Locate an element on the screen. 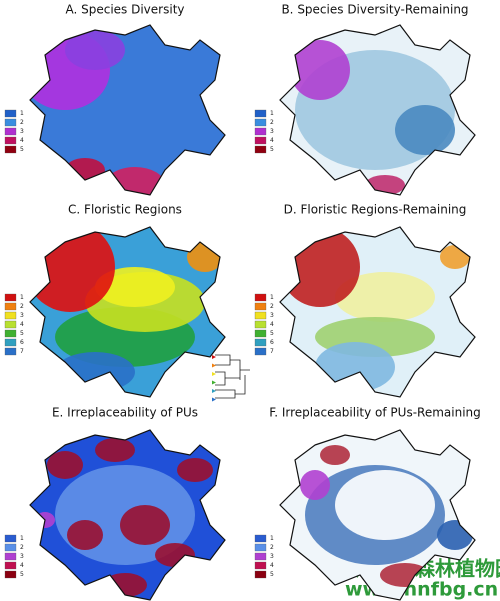  map is located at coordinates (127, 110).